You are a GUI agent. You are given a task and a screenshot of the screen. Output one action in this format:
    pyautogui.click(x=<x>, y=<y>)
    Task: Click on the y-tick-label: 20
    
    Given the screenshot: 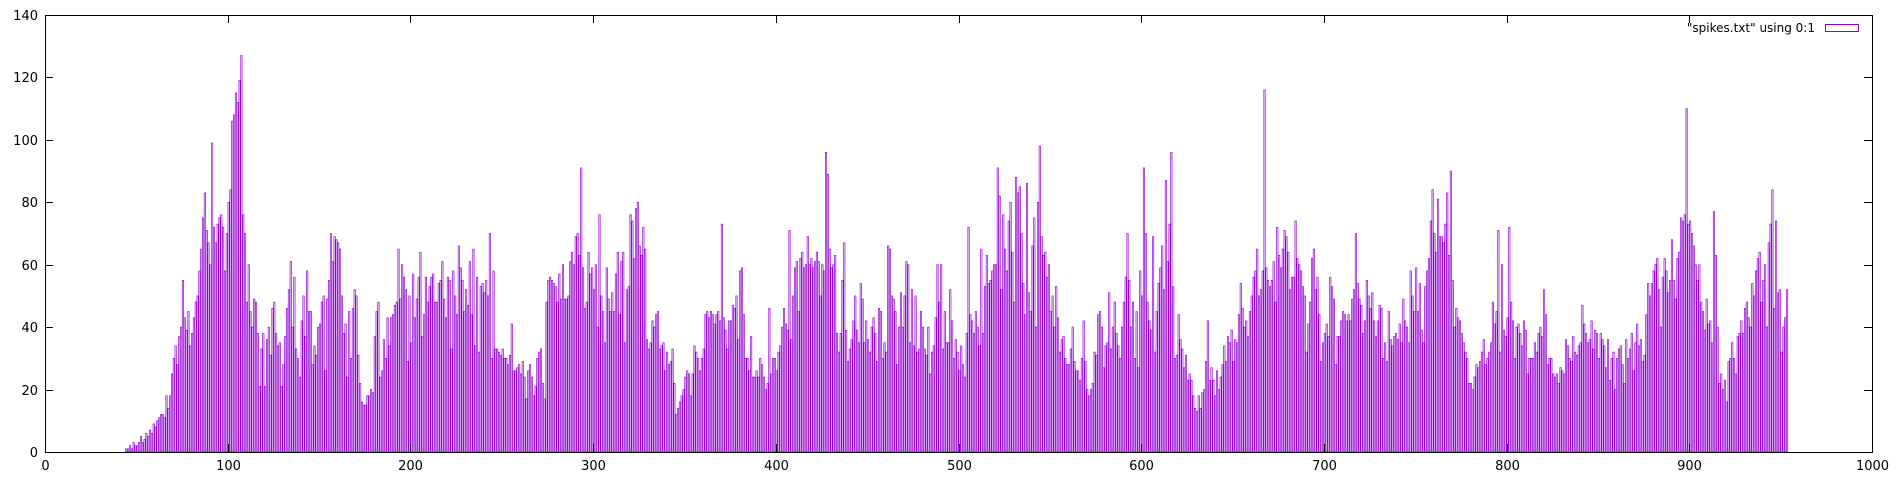 What is the action you would take?
    pyautogui.click(x=29, y=391)
    